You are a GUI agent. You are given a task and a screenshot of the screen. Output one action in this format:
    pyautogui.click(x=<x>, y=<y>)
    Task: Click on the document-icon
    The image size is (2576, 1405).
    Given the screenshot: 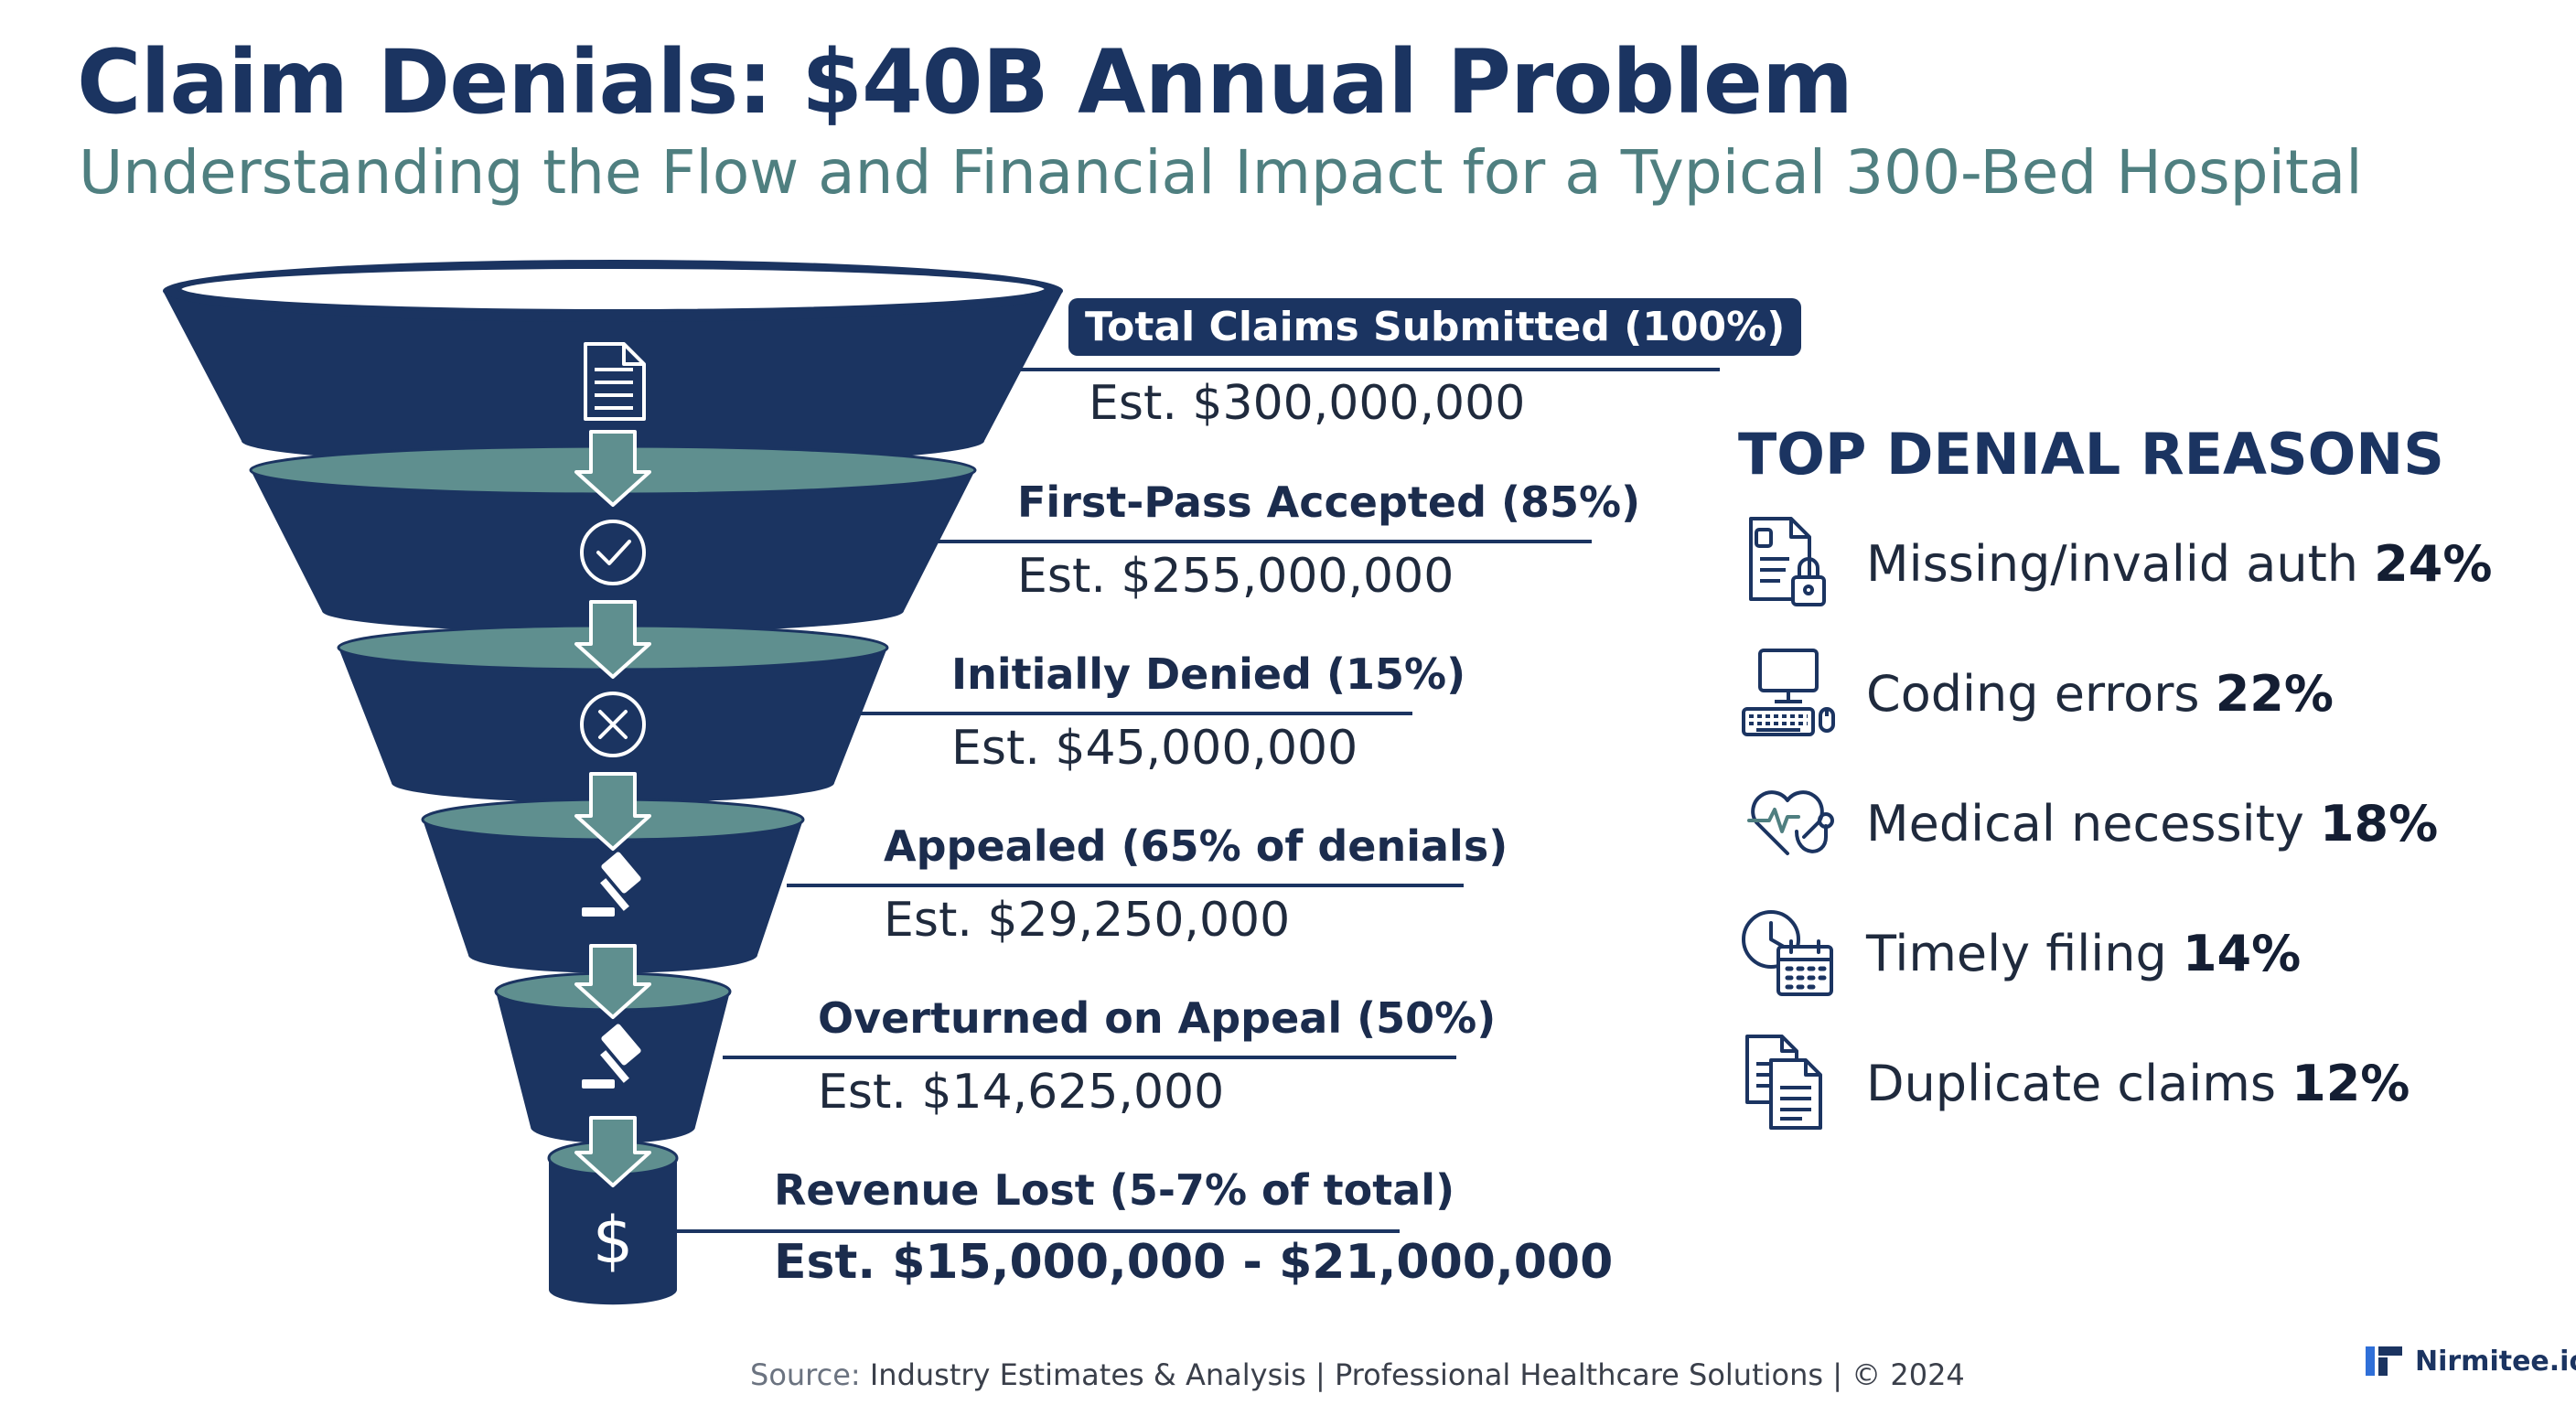 What is the action you would take?
    pyautogui.click(x=615, y=381)
    